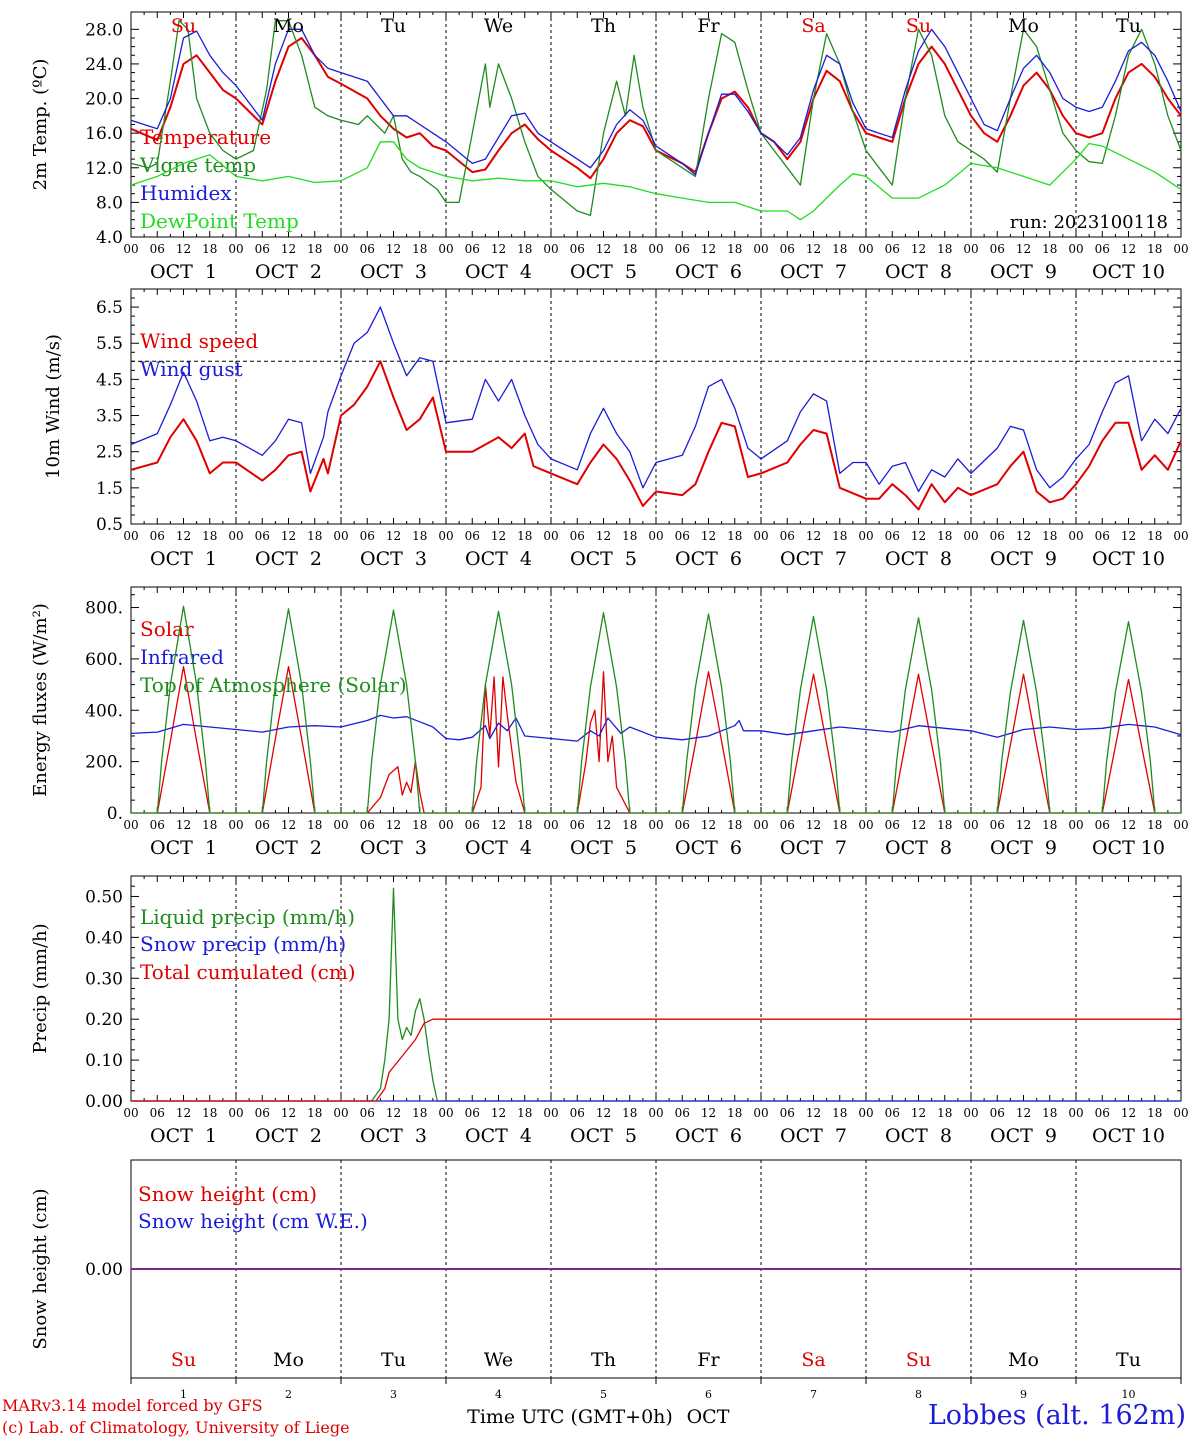 This screenshot has height=1440, width=1194. What do you see at coordinates (197, 165) in the screenshot?
I see `legend-entry: Vigne temp` at bounding box center [197, 165].